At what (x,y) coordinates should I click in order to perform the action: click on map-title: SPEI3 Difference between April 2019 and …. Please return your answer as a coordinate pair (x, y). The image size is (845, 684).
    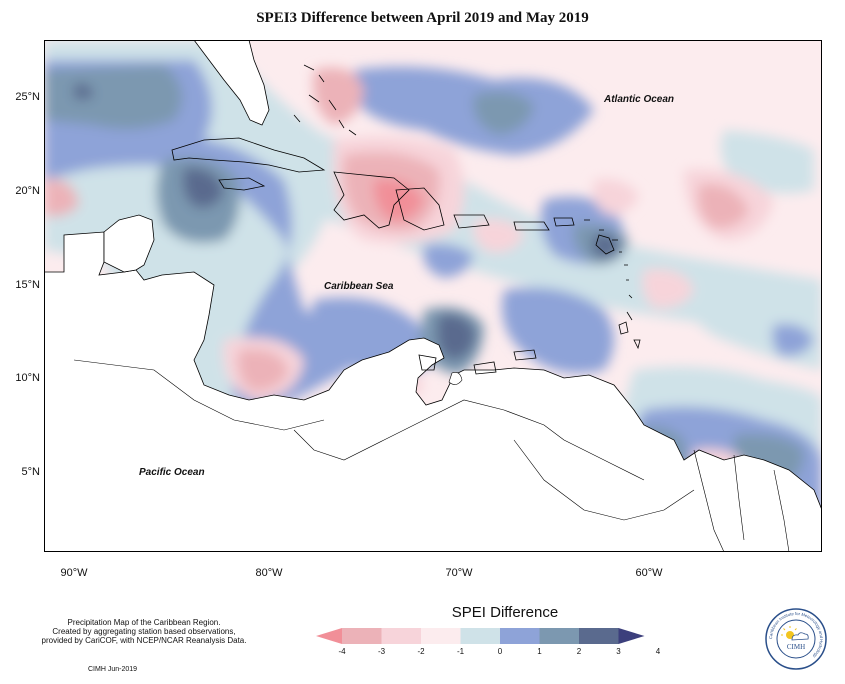
    Looking at the image, I should click on (422, 18).